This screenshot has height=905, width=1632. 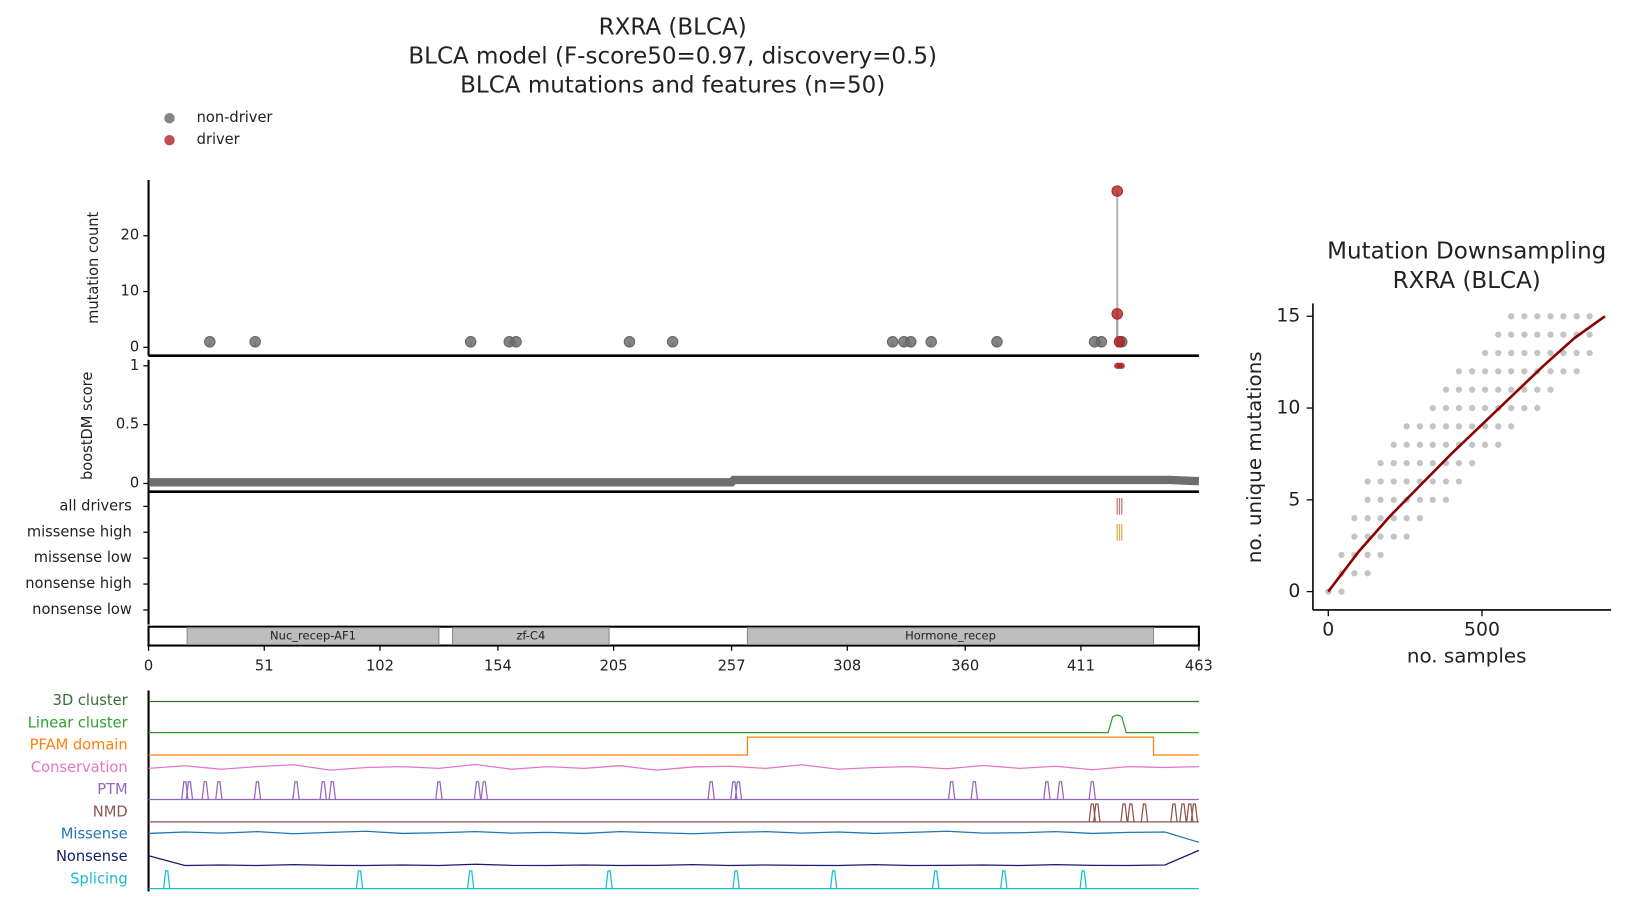 I want to click on chart-title: BLCA mutations and features (n=50), so click(x=672, y=85).